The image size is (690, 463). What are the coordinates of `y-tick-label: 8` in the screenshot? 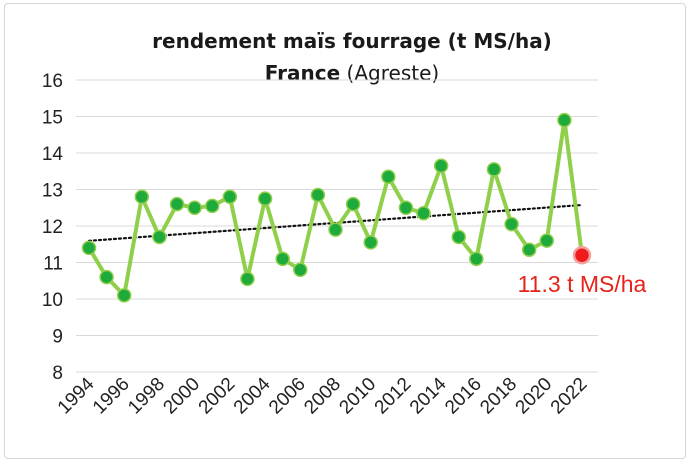 It's located at (57, 373).